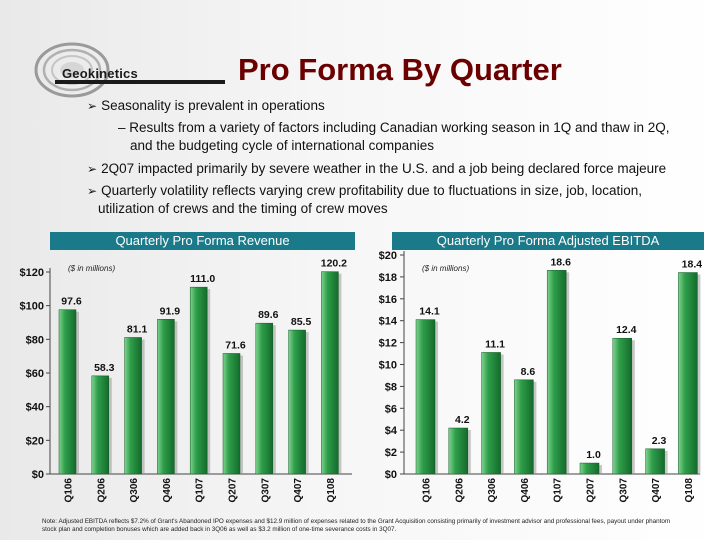  What do you see at coordinates (388, 256) in the screenshot?
I see `ebitda-y-tick-label: $20` at bounding box center [388, 256].